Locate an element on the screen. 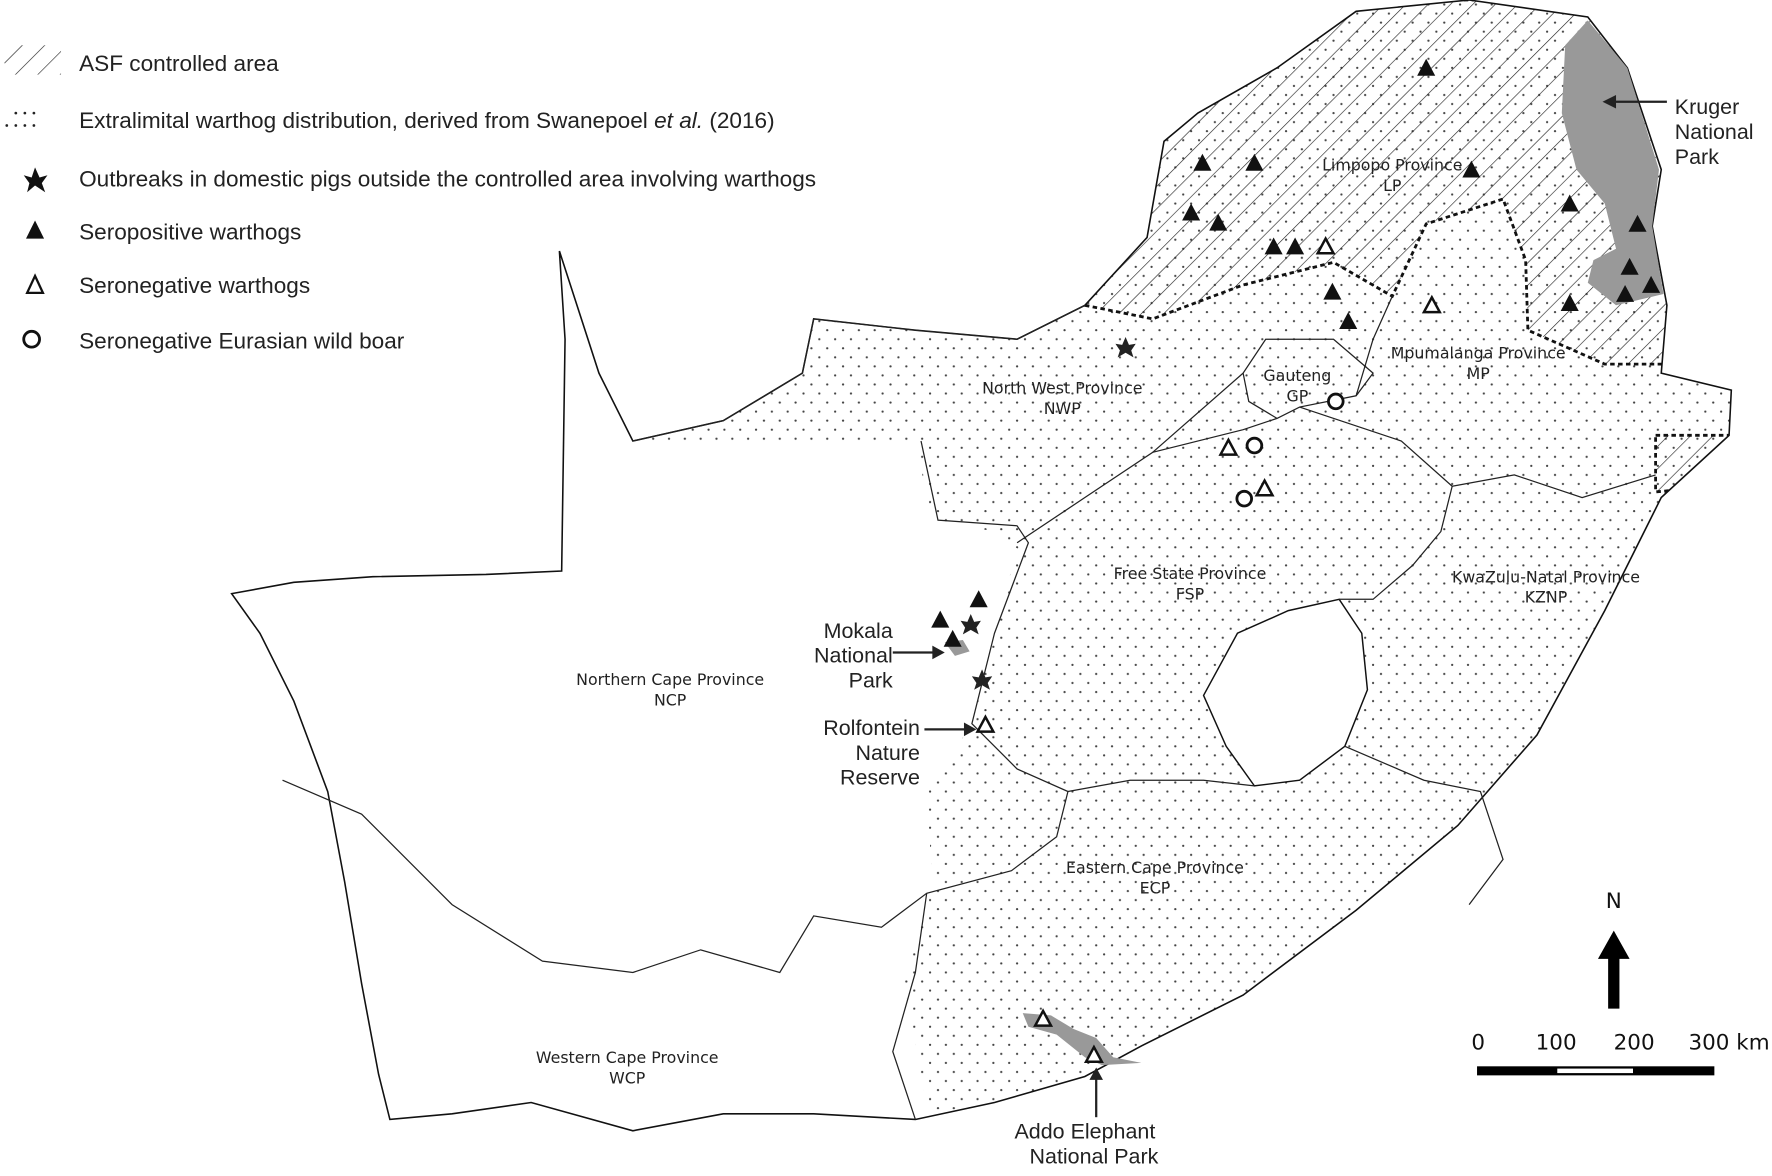 The image size is (1772, 1176). scale-label: 0 is located at coordinates (1478, 1042).